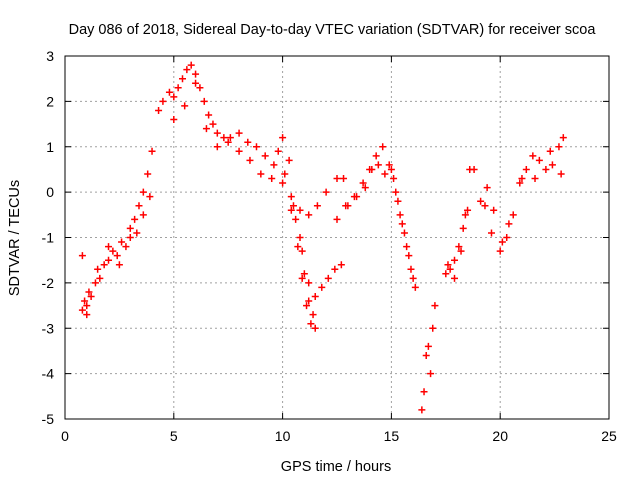 The height and width of the screenshot is (480, 640). I want to click on series-peak, so click(251, 140).